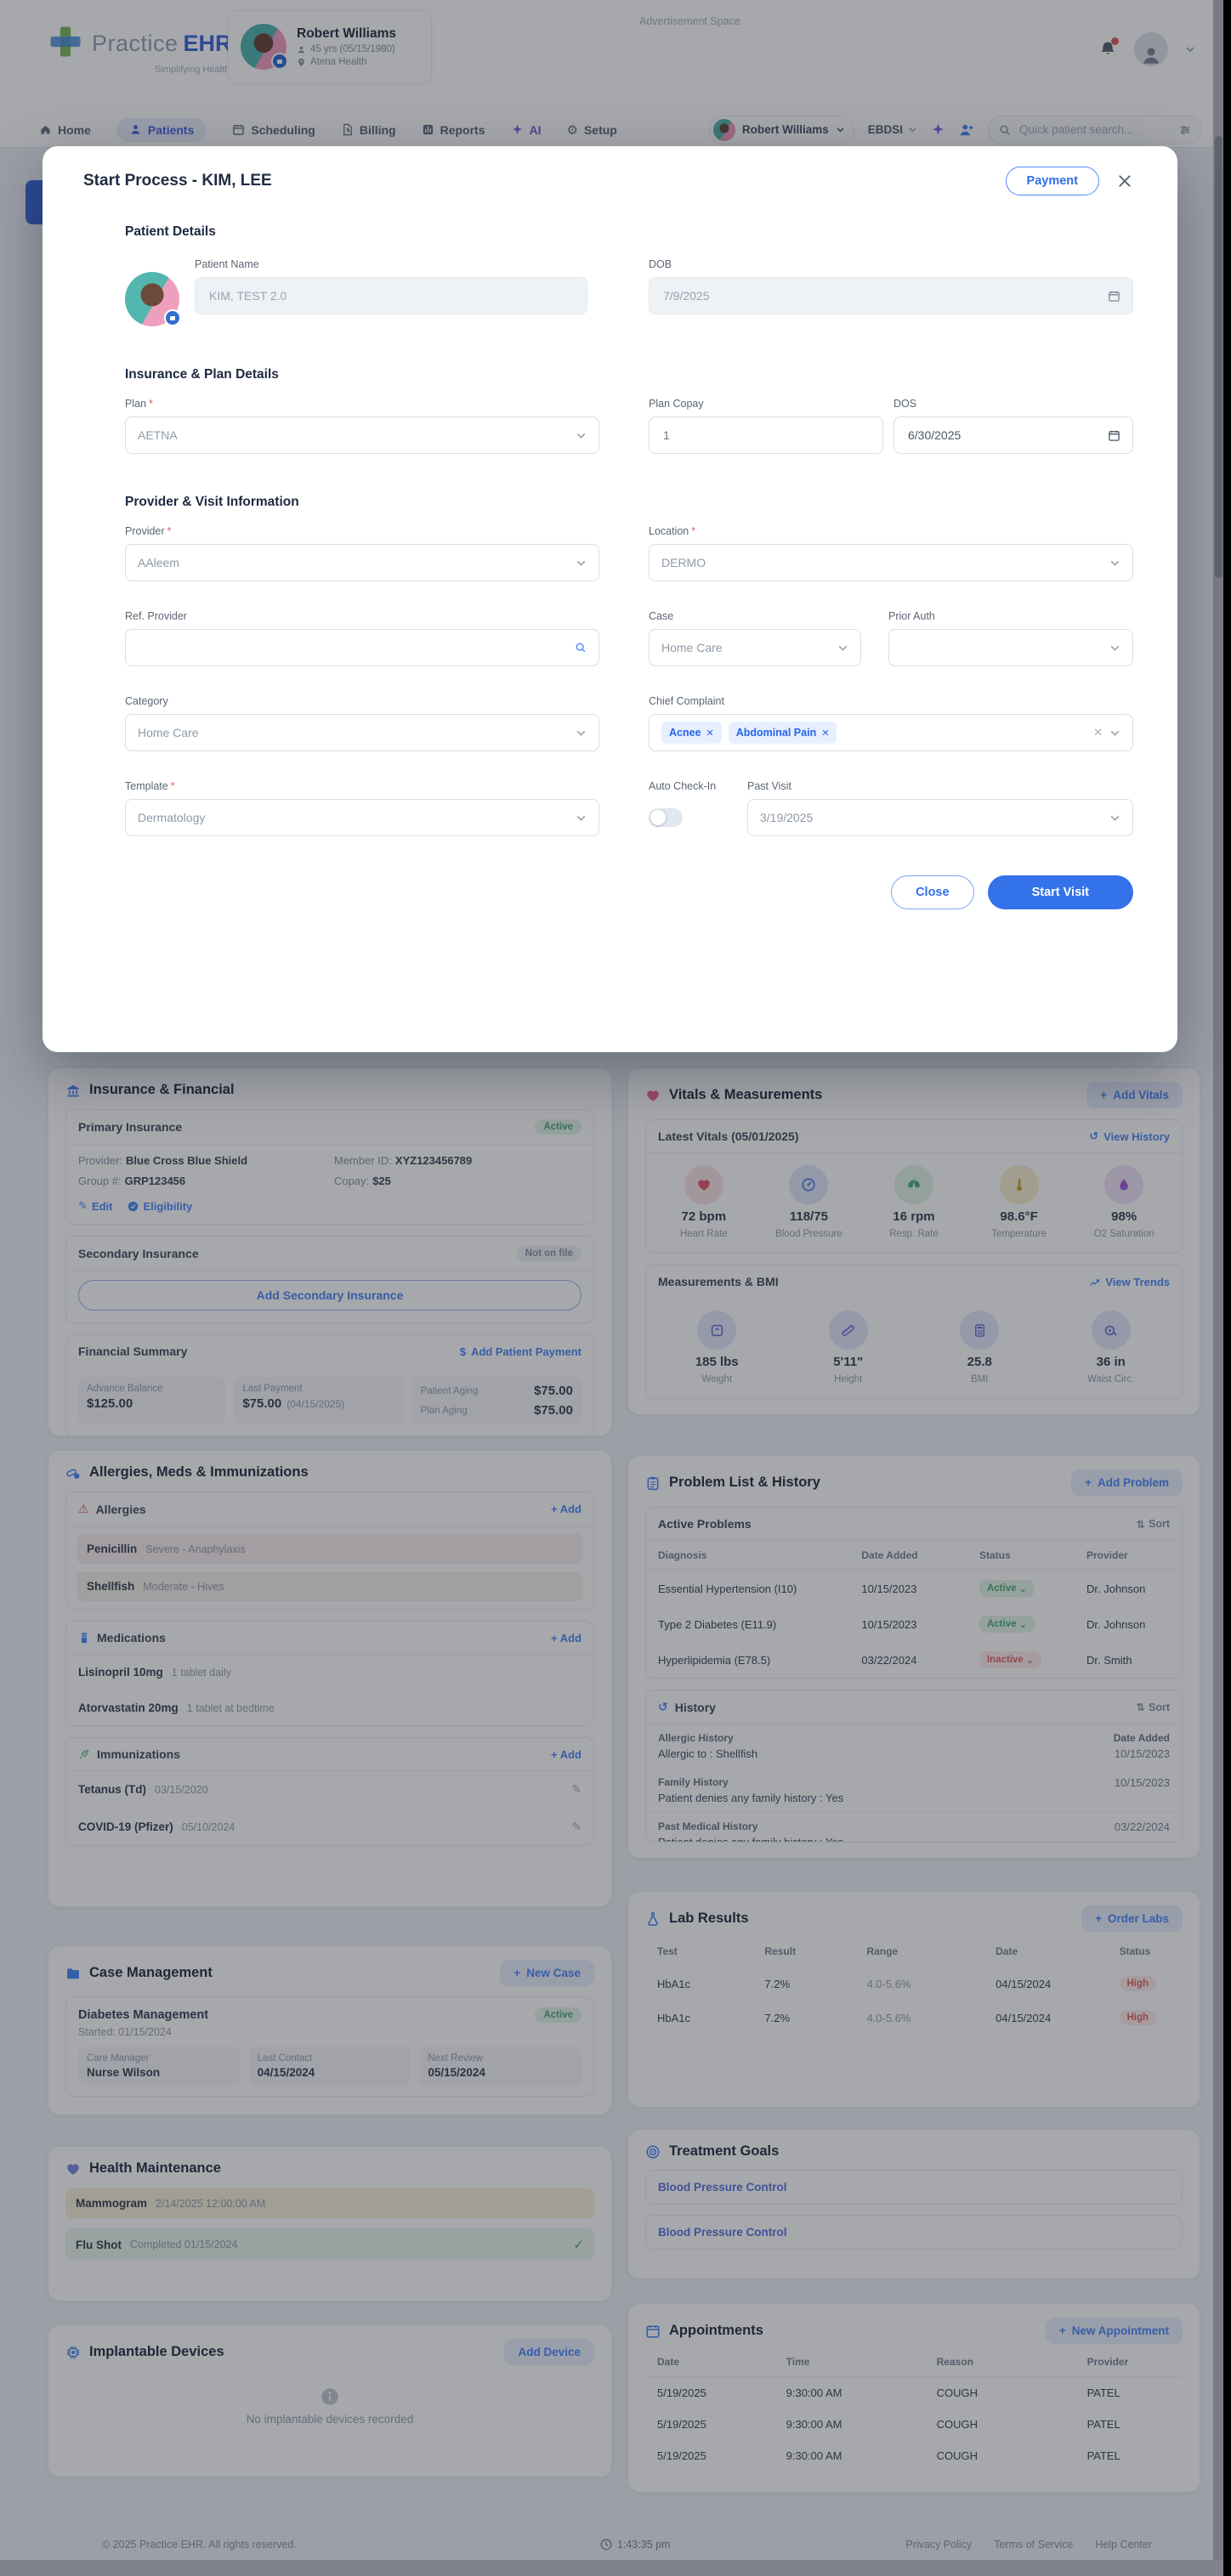 This screenshot has height=2576, width=1231. Describe the element at coordinates (368, 130) in the screenshot. I see `nav-item-billing: Billing` at that location.